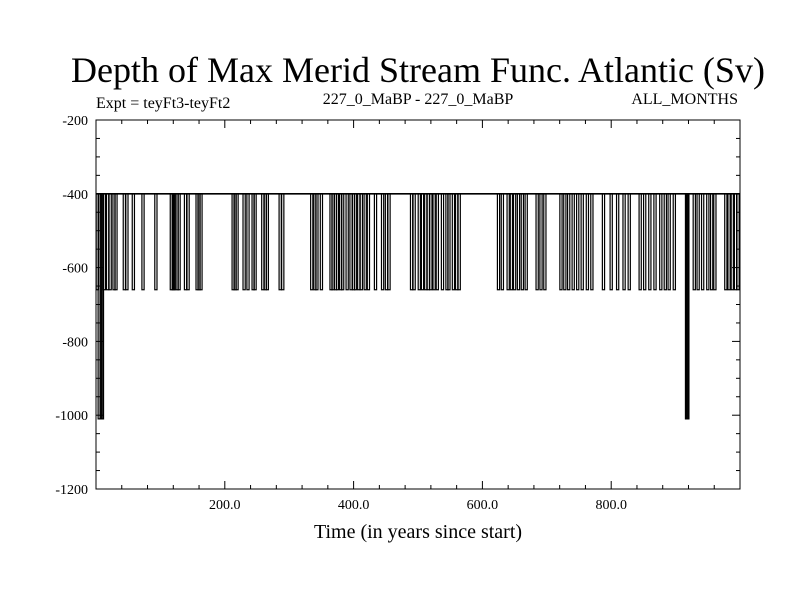 The width and height of the screenshot is (800, 600). Describe the element at coordinates (71, 416) in the screenshot. I see `y-tick-label: -1000` at that location.